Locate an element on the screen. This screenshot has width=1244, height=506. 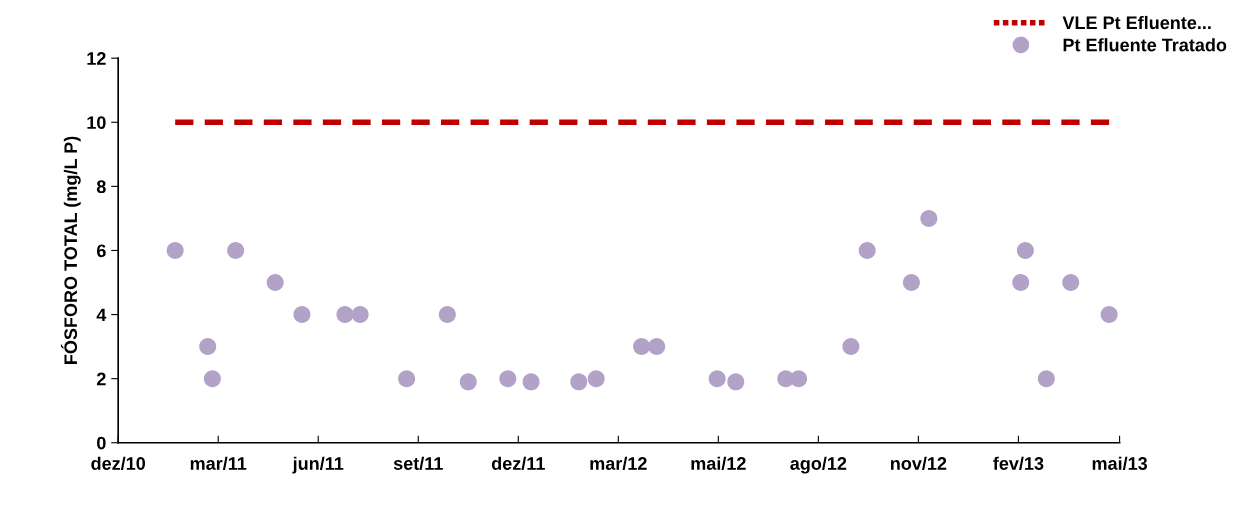
y-tick-label: 0 is located at coordinates (101, 443).